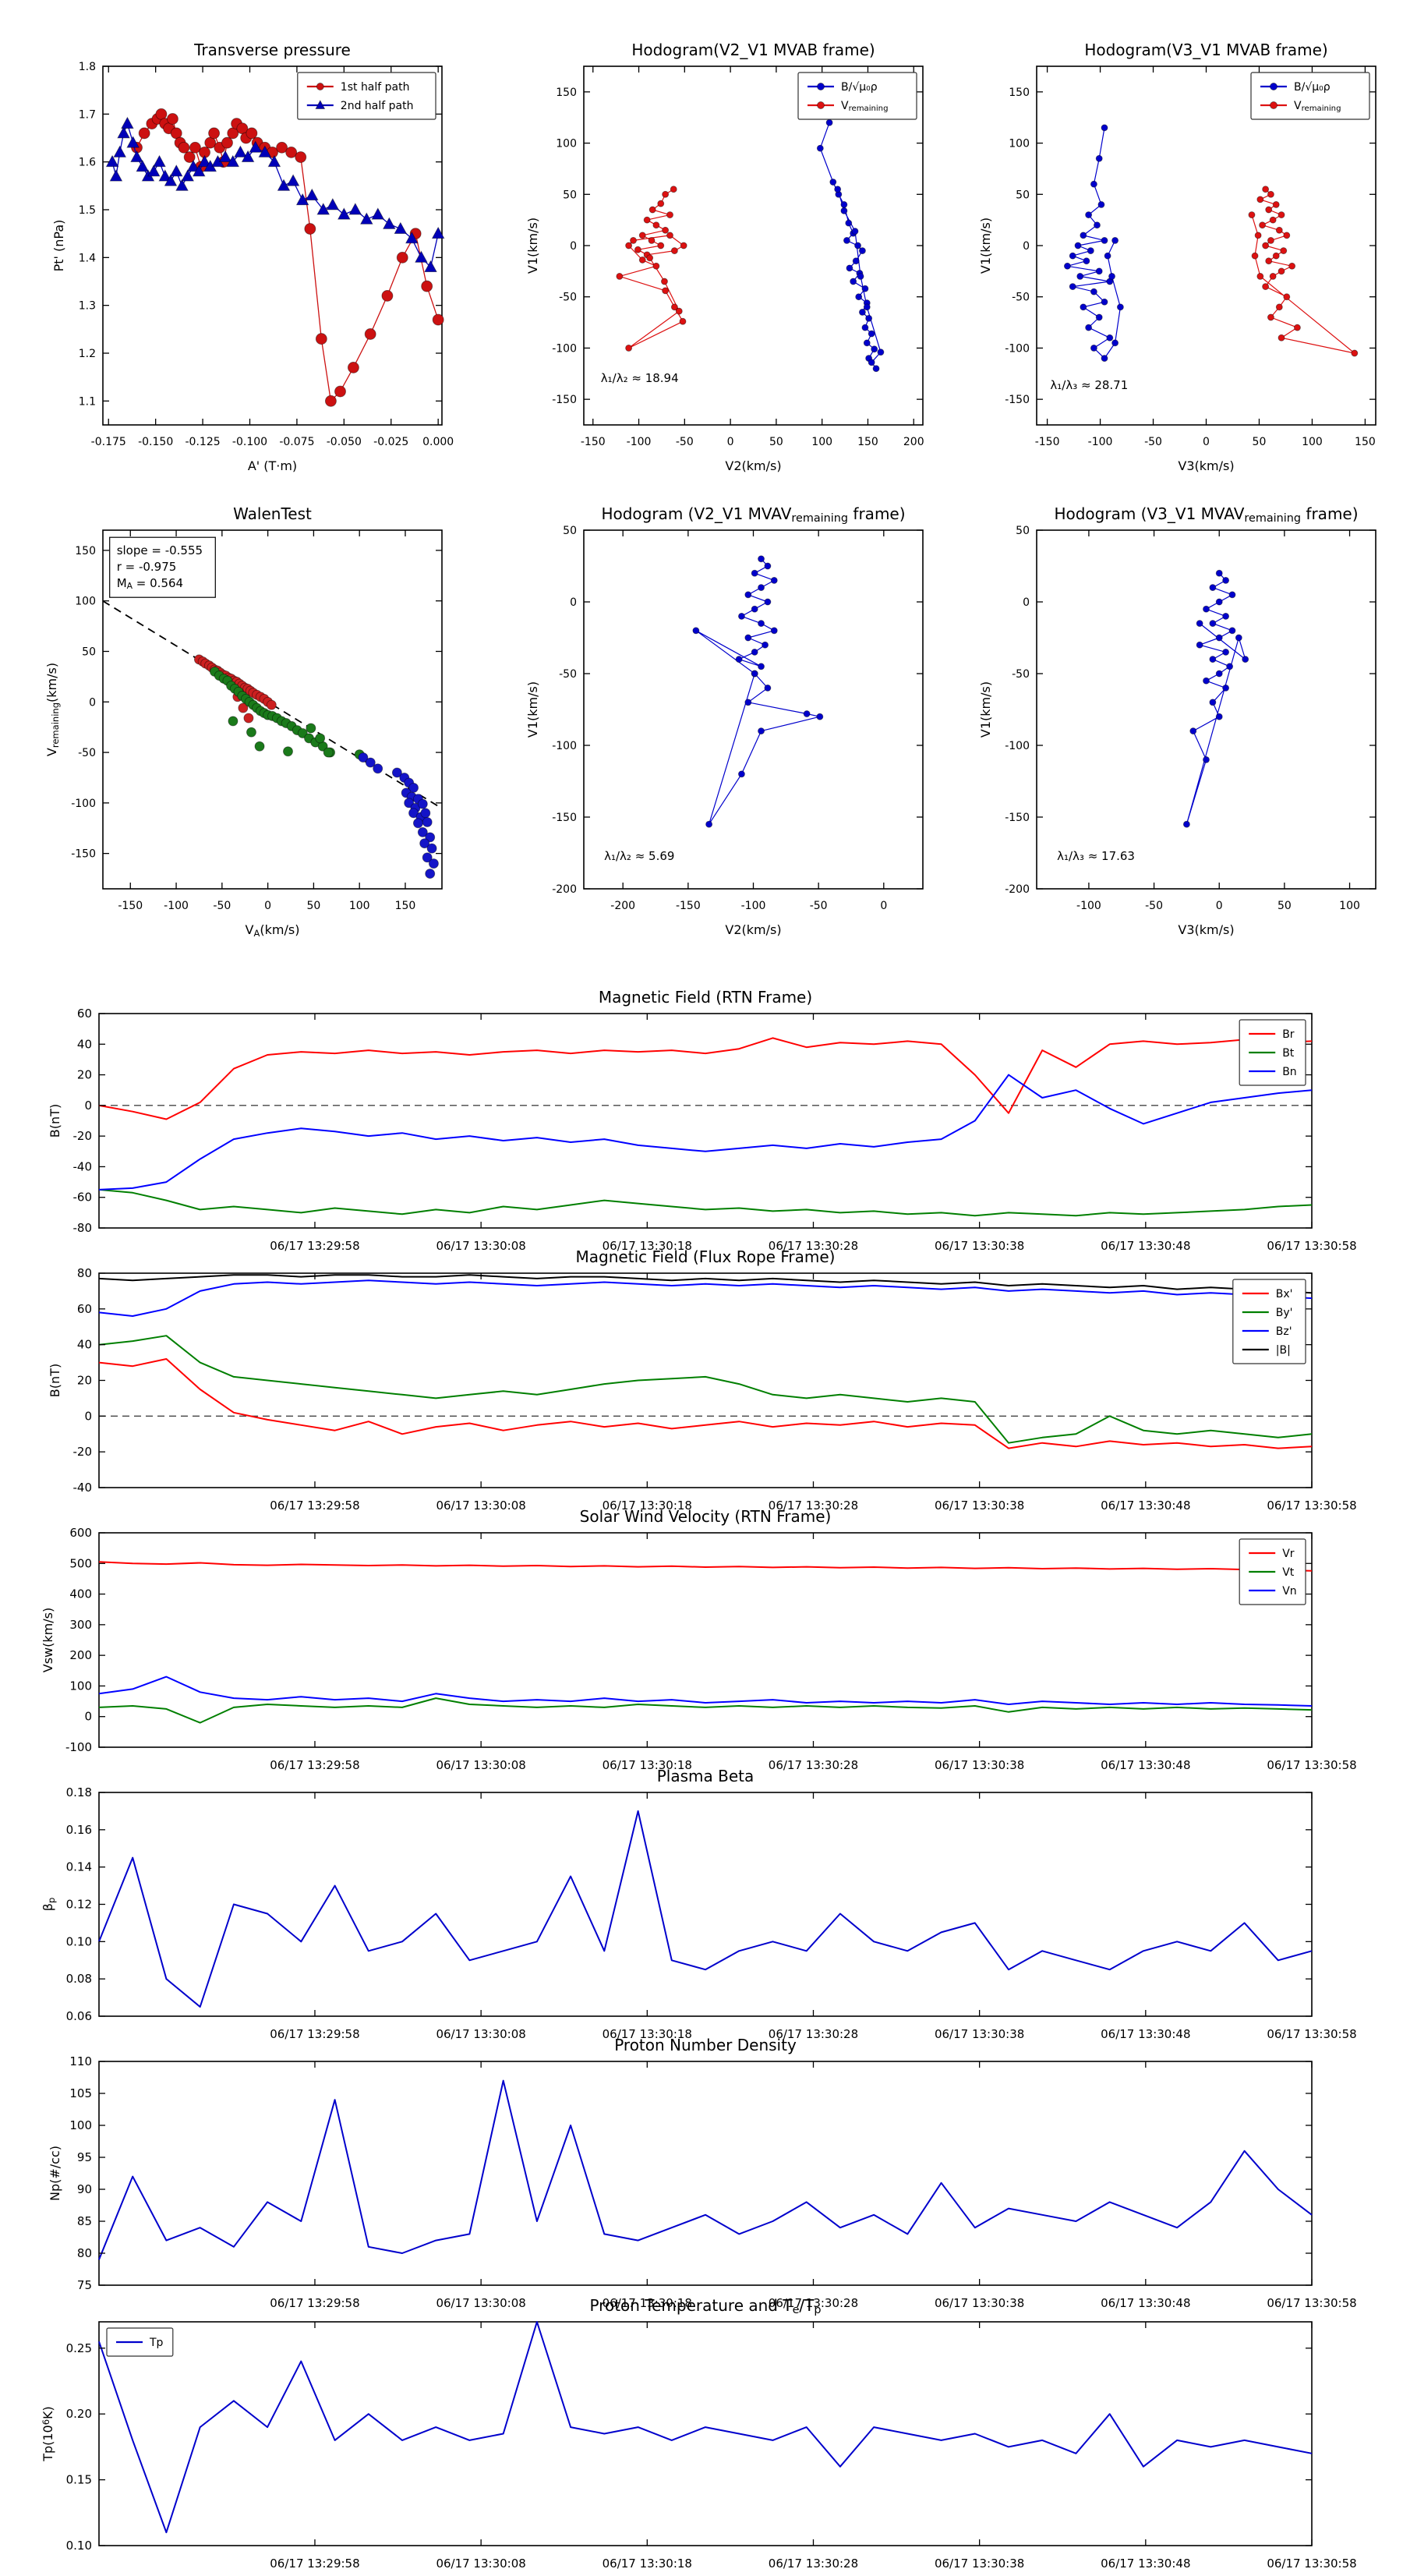 This screenshot has height=2576, width=1403. What do you see at coordinates (1288, 1053) in the screenshot?
I see `svg-text: Bt` at bounding box center [1288, 1053].